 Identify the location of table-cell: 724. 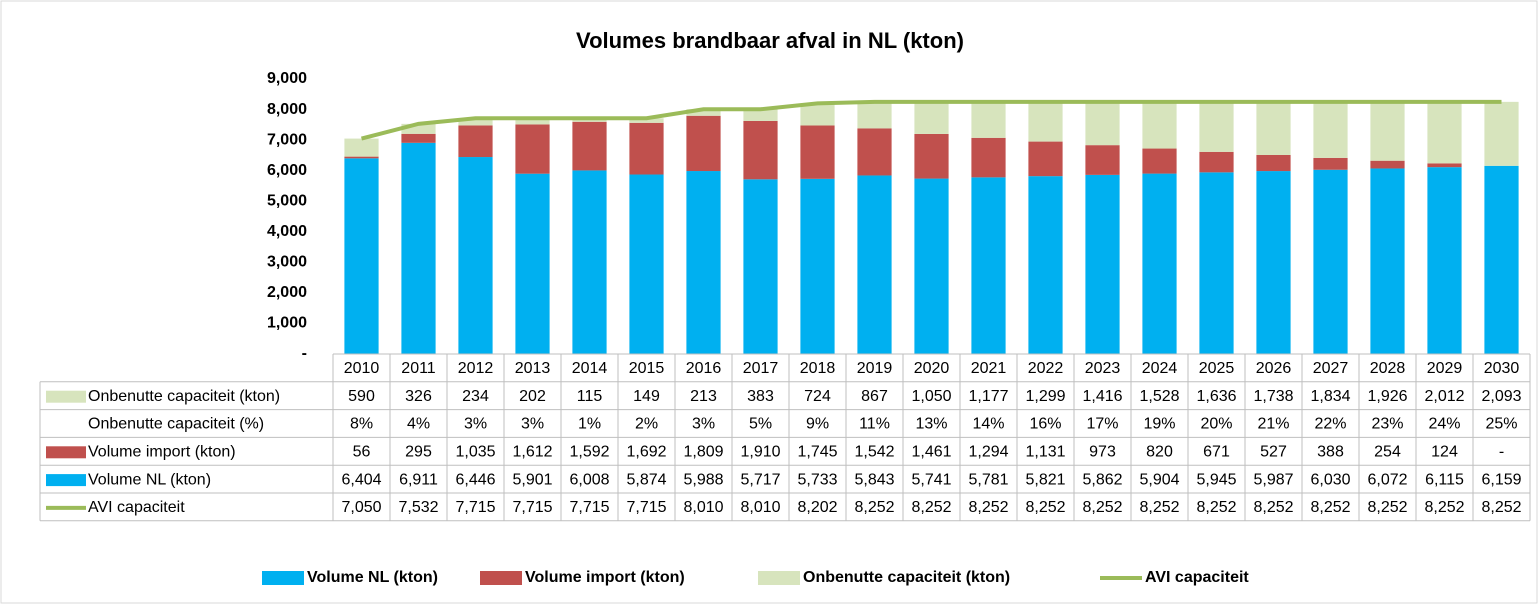
(817, 396).